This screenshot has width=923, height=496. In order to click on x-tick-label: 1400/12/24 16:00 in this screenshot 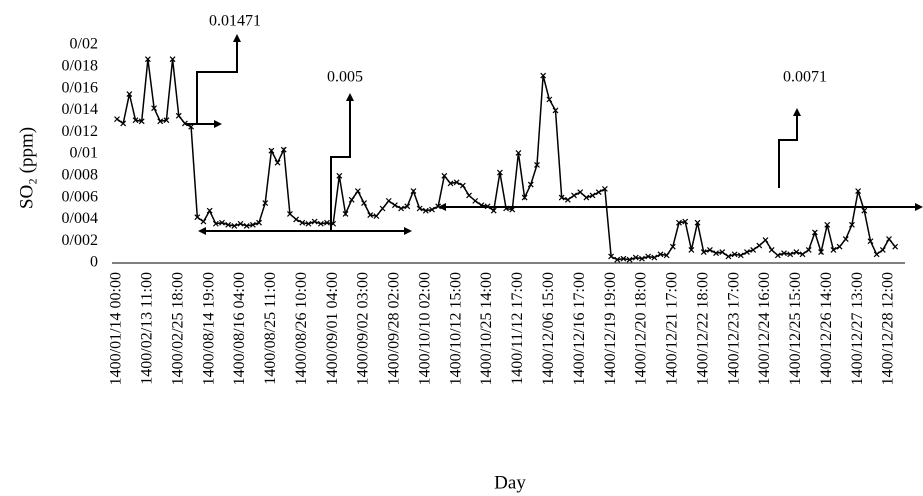, I will do `click(764, 328)`.